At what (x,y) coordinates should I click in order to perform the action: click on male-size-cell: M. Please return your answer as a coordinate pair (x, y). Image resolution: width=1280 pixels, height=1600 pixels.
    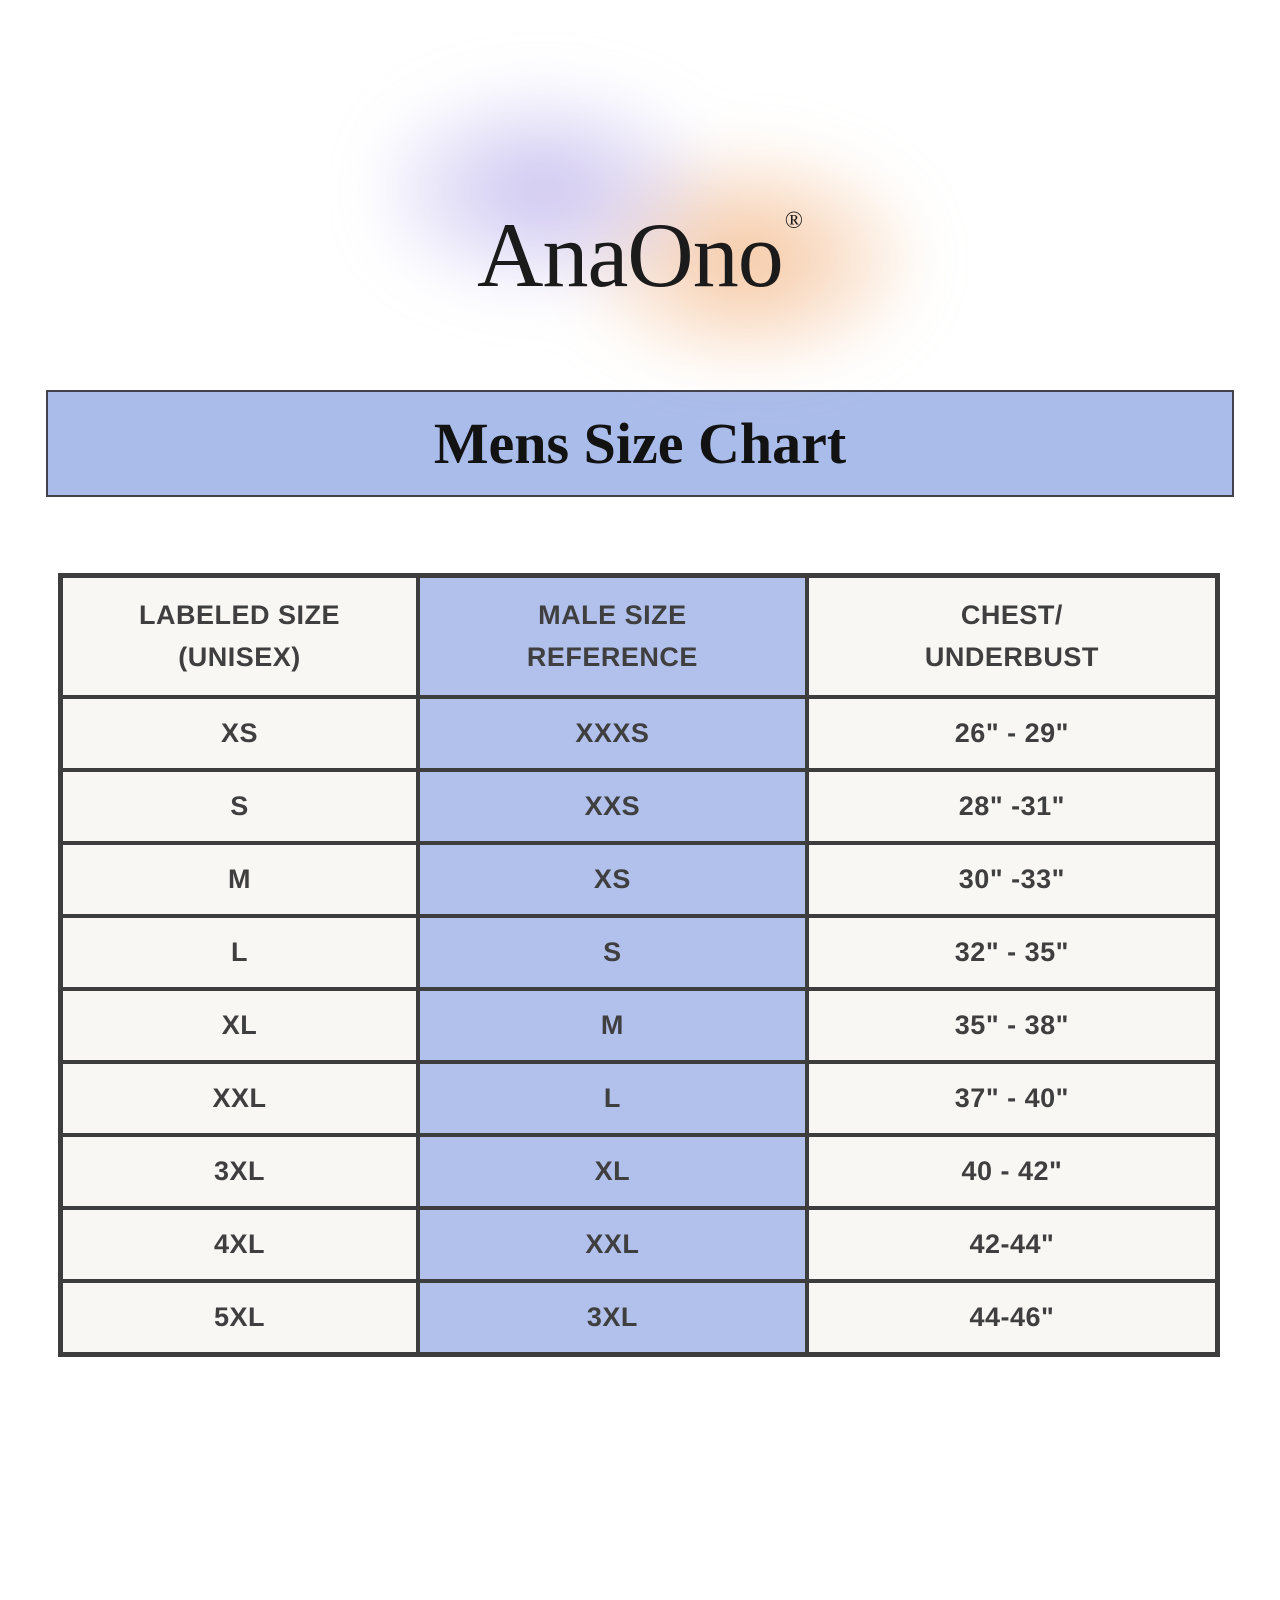
    Looking at the image, I should click on (612, 1025).